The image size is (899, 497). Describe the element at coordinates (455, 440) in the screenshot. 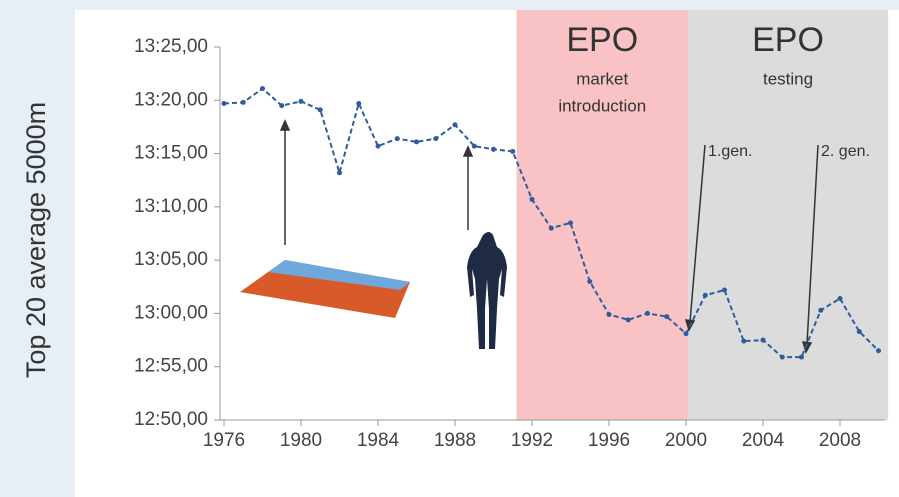

I see `x-tick-label: 1988` at that location.